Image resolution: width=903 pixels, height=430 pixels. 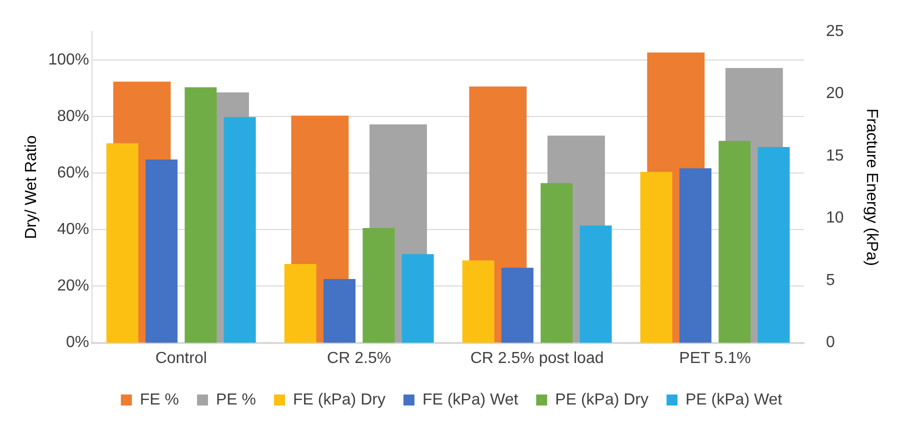 I want to click on y-tick-label: 0%, so click(x=78, y=343).